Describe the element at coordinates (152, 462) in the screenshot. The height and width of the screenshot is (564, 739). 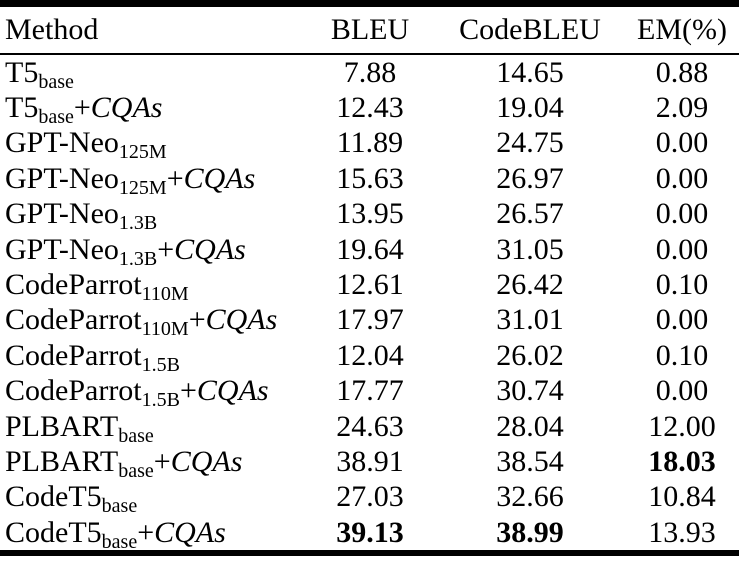
I see `method-cell: PLBARTbase+CQAs` at that location.